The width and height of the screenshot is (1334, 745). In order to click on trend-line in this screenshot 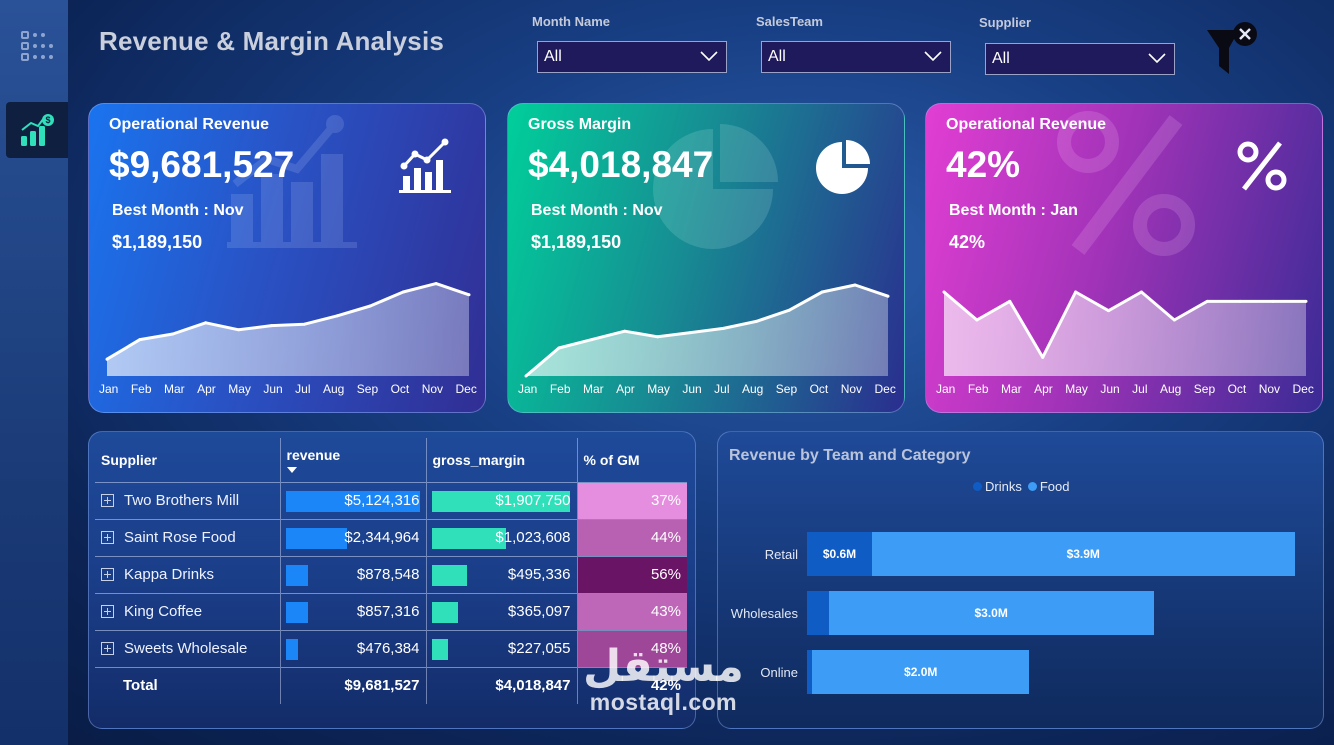, I will do `click(1124, 324)`.